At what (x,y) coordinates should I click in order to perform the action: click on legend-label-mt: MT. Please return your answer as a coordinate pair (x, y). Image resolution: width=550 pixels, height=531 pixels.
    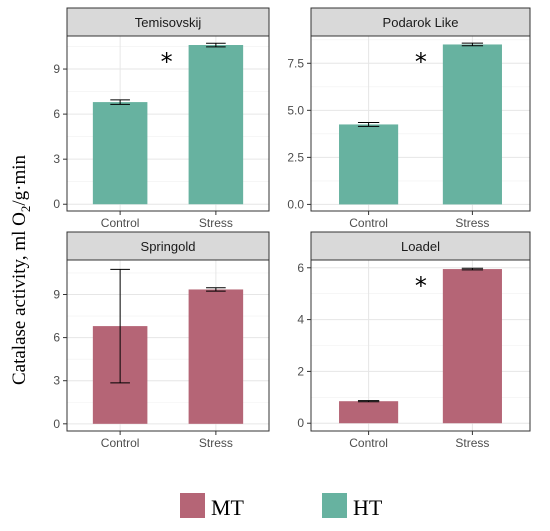
    Looking at the image, I should click on (228, 507).